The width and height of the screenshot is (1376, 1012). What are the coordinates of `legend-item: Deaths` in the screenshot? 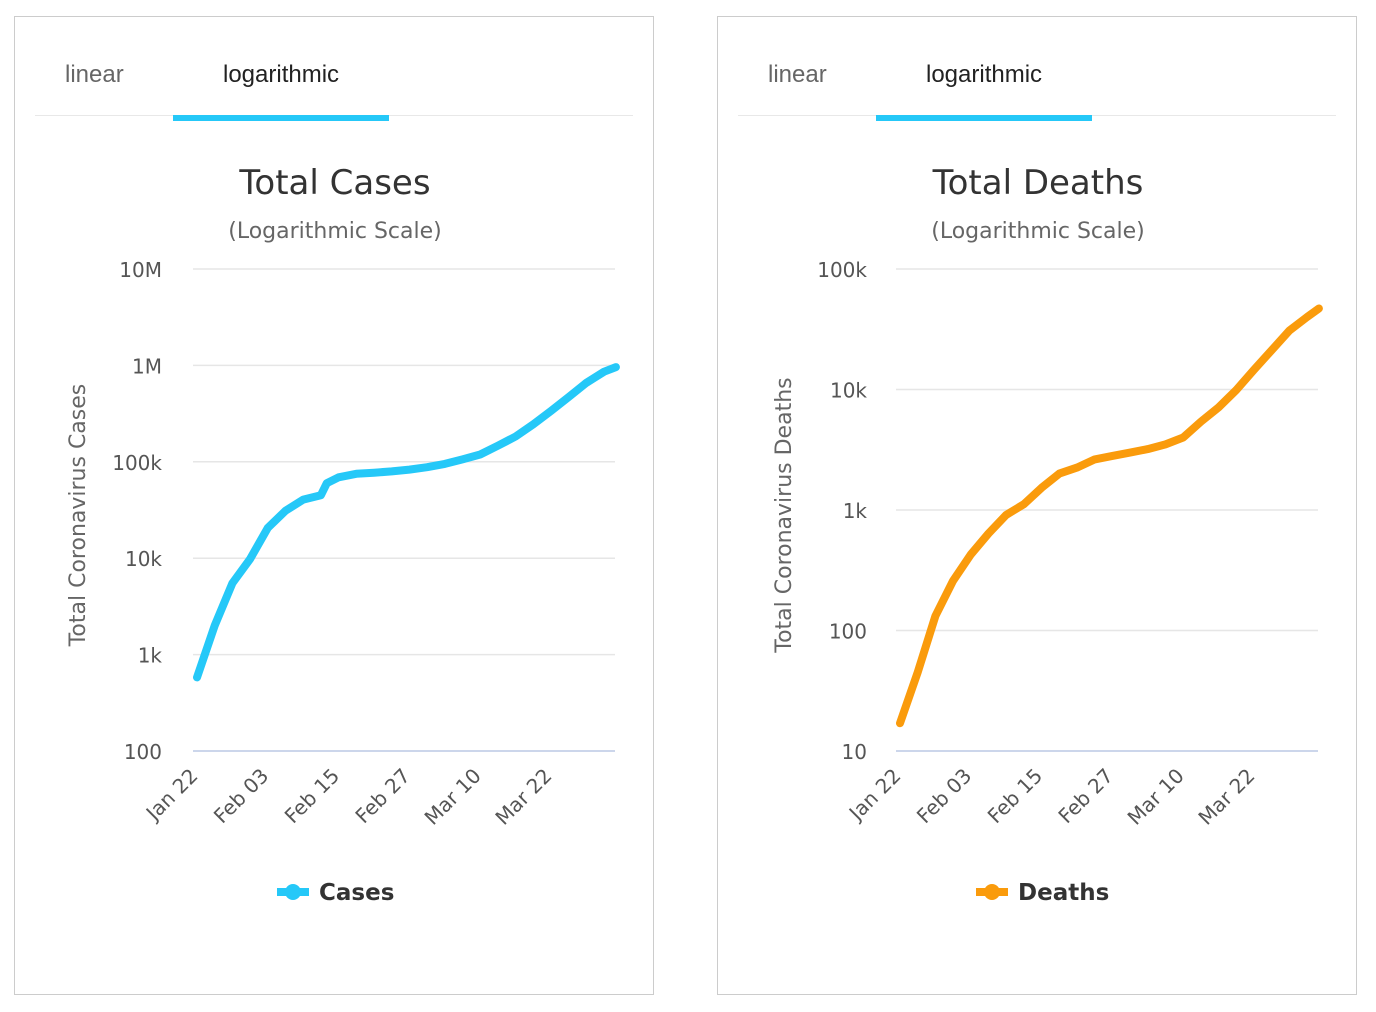 It's located at (1063, 893).